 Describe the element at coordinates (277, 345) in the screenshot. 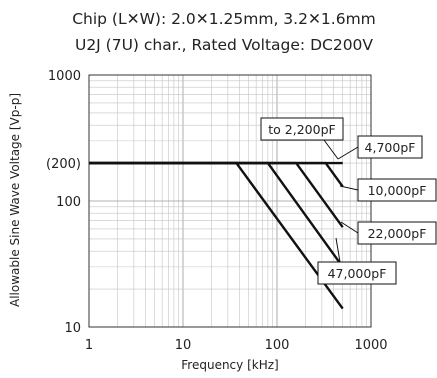

I see `x-tick-label: 100` at that location.